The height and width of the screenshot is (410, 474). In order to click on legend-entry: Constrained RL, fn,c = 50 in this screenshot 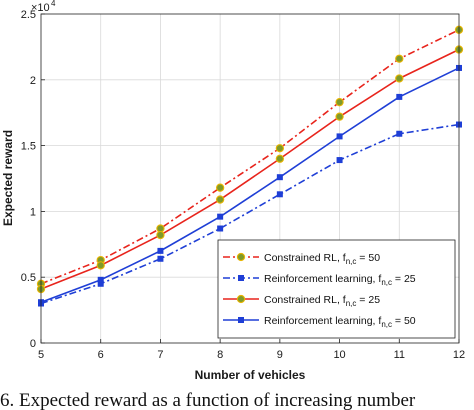, I will do `click(301, 259)`.